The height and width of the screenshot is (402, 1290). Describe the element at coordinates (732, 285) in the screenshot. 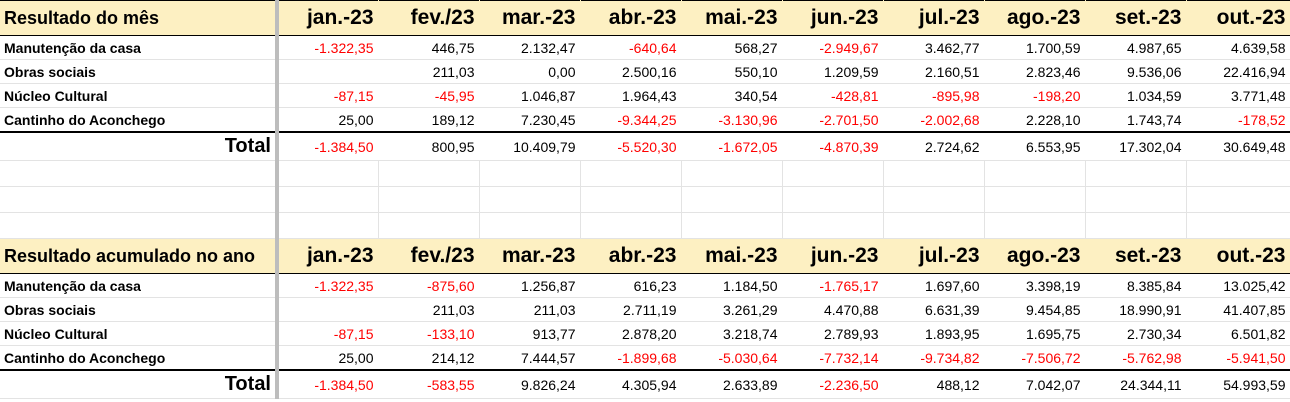

I see `value-cell: 1.184,50` at that location.